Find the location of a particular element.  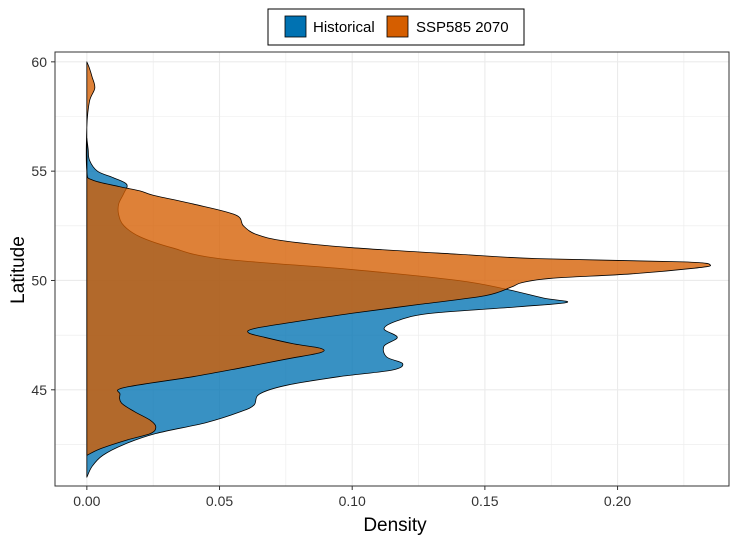

x-tick-label: 0.15 is located at coordinates (484, 501).